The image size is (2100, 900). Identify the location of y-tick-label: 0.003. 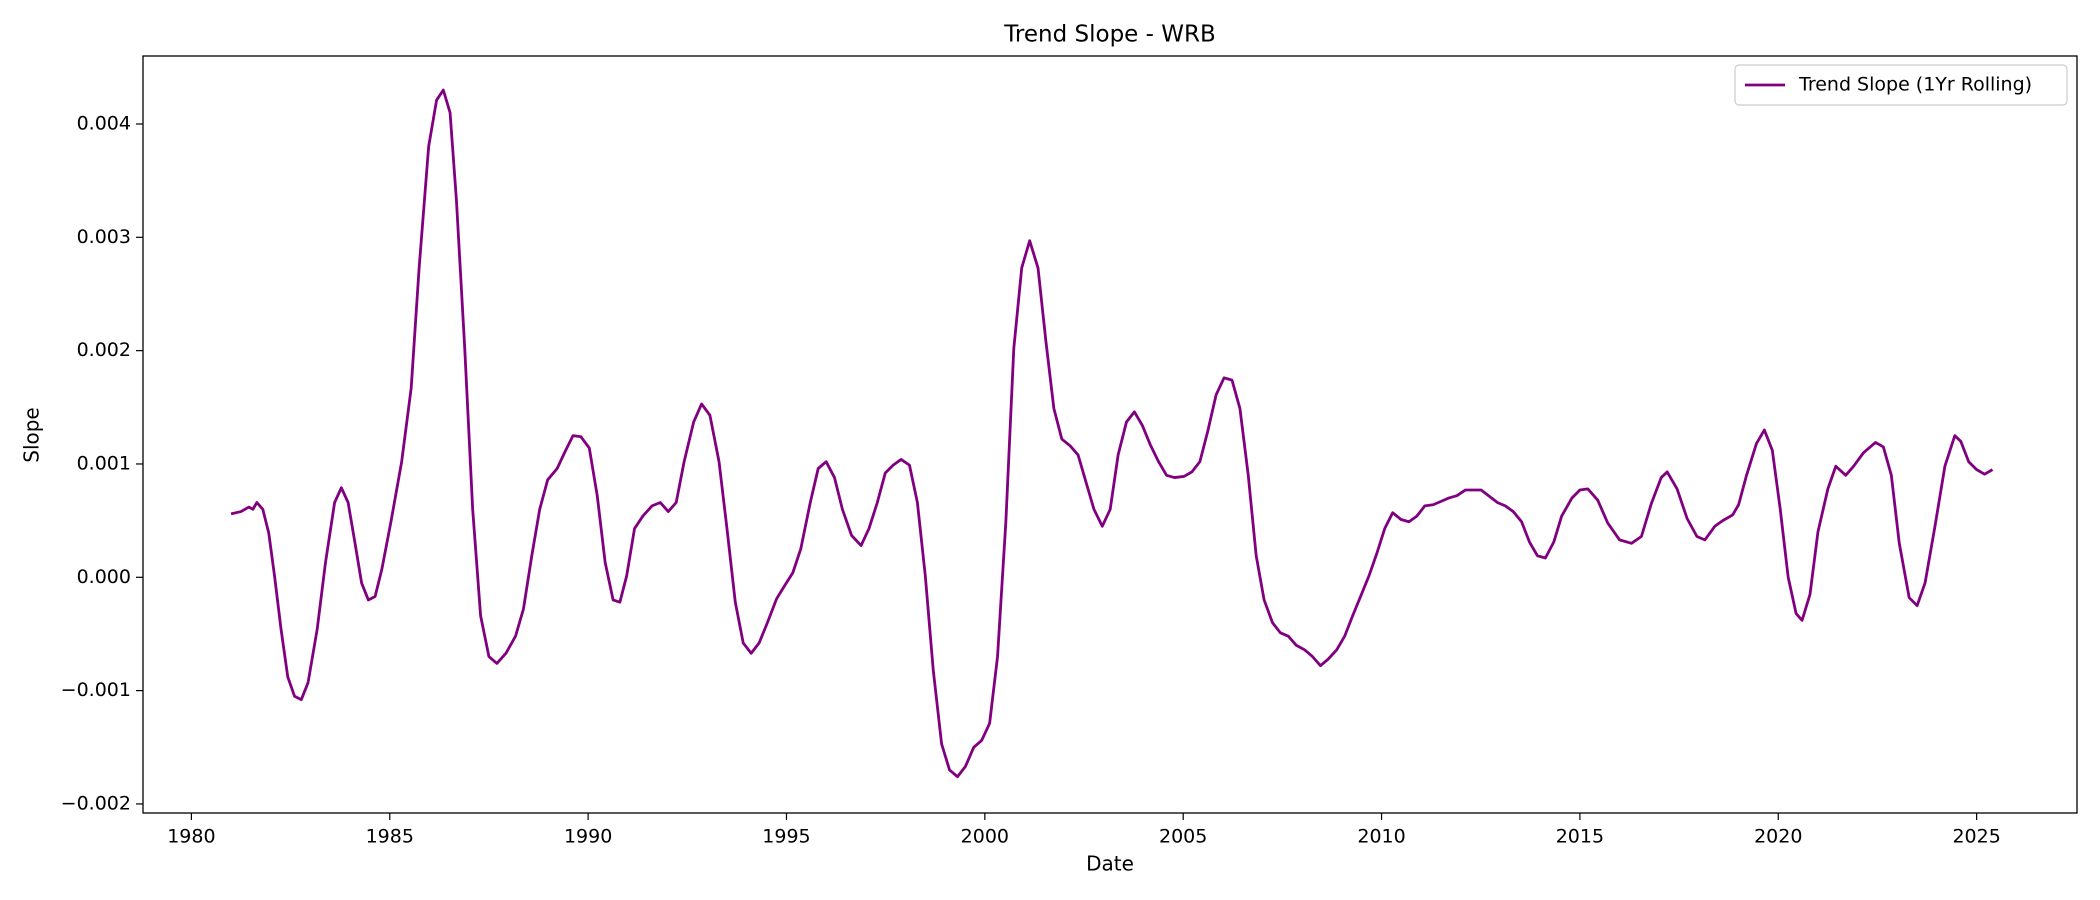
(104, 237).